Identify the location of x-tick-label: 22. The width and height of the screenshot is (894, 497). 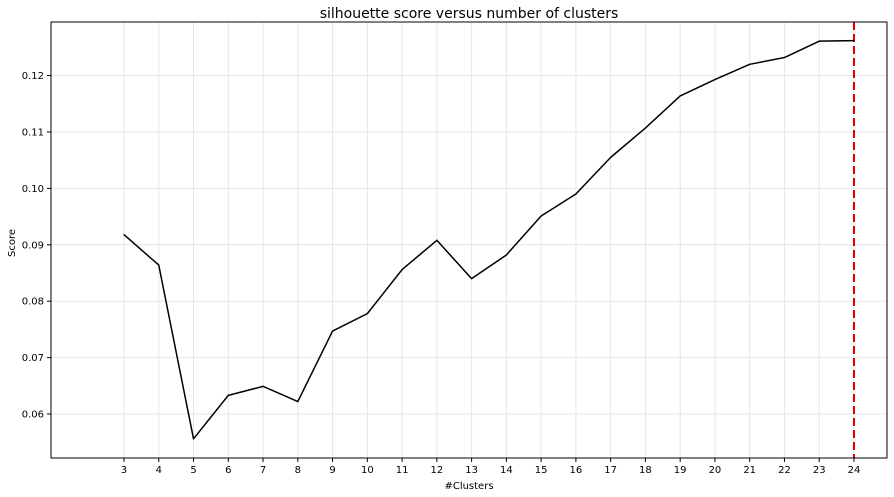
(784, 470).